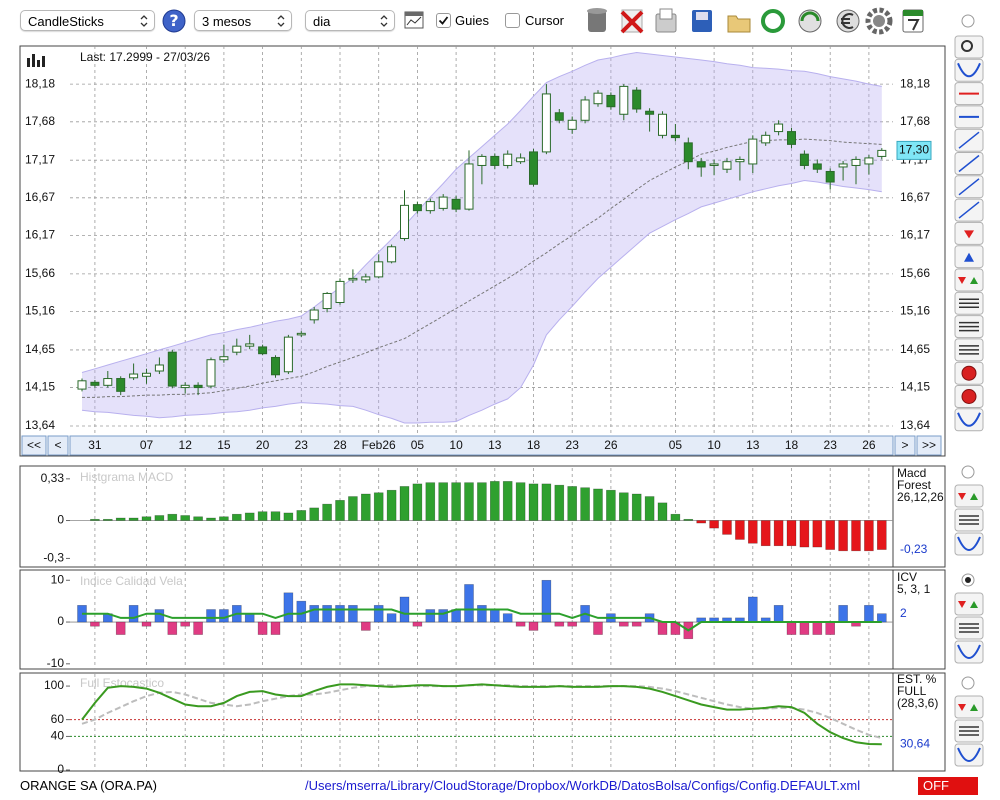 The width and height of the screenshot is (1000, 800). Describe the element at coordinates (948, 786) in the screenshot. I see `status-indicator: OFF` at that location.